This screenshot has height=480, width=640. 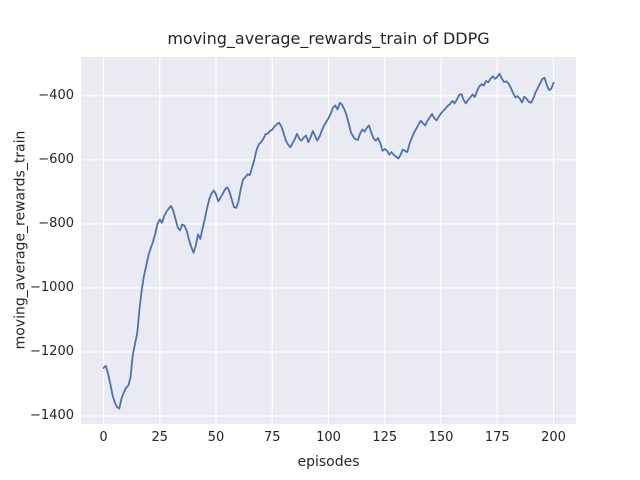 What do you see at coordinates (328, 437) in the screenshot?
I see `x-tick-label: 100` at bounding box center [328, 437].